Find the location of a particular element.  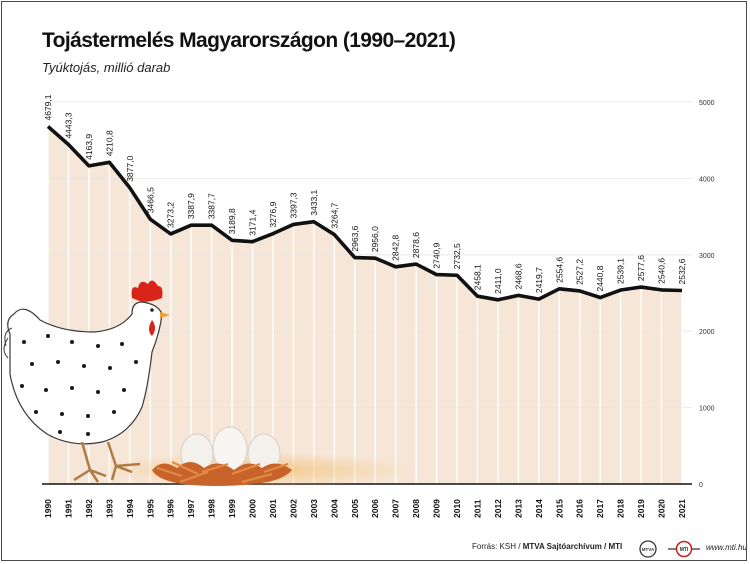

x-tick-label: 2014 is located at coordinates (539, 508).